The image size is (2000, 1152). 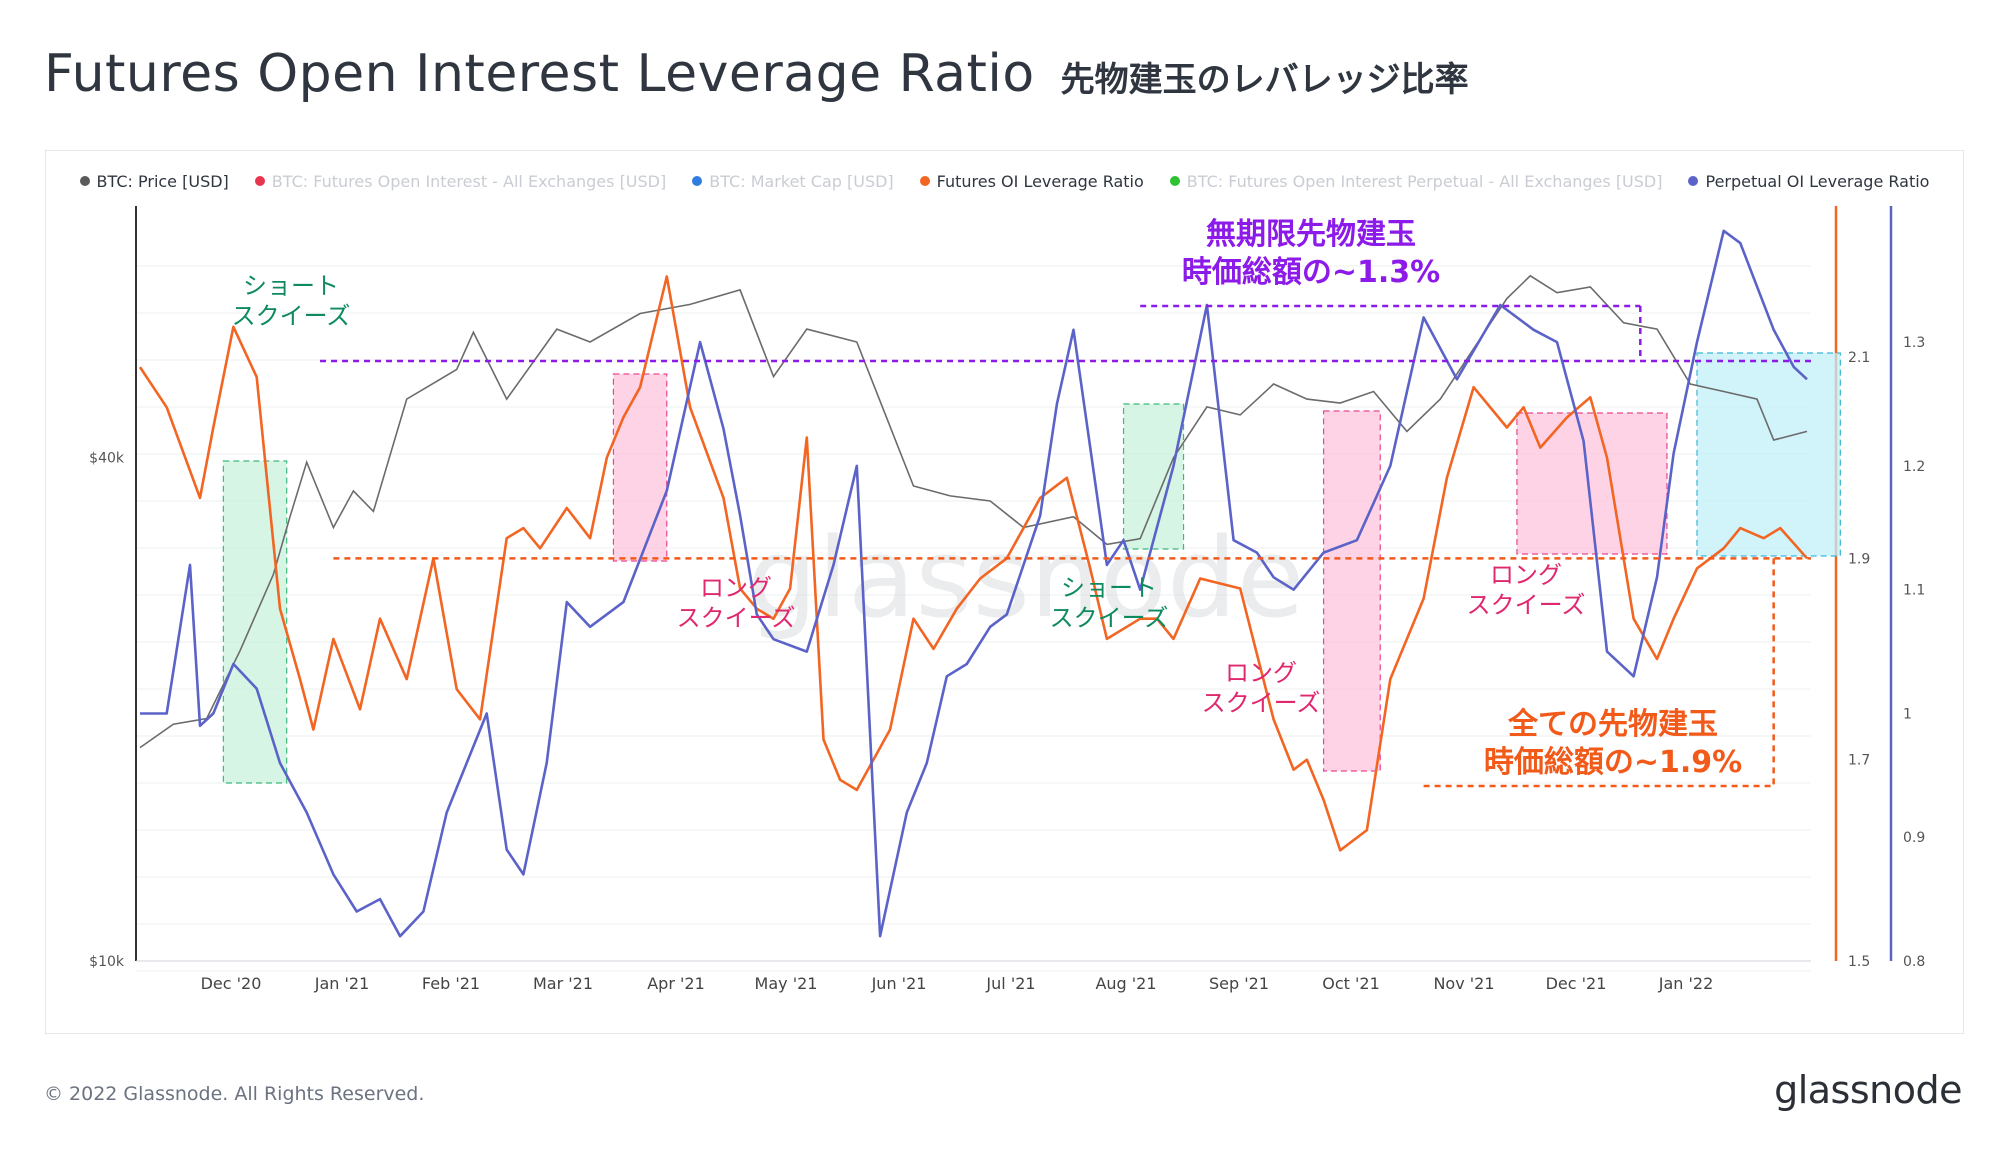 I want to click on legend-label: BTC: Market Cap [USD], so click(x=801, y=181).